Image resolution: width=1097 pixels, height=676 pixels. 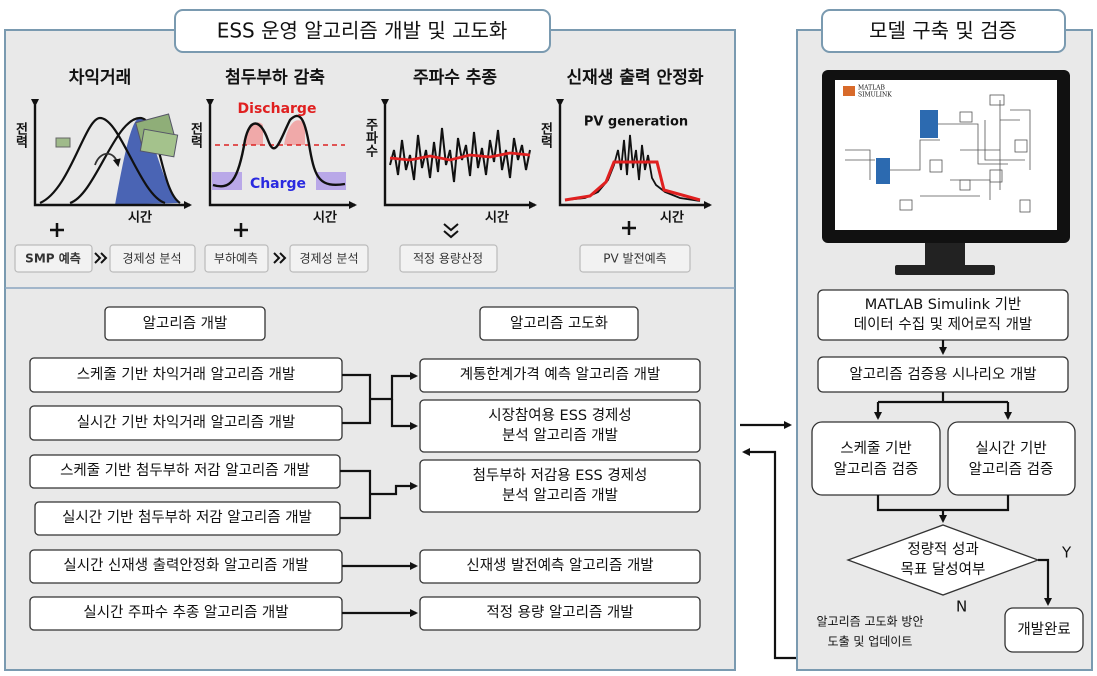 What do you see at coordinates (942, 549) in the screenshot?
I see `decision-text: 정량적 성과` at bounding box center [942, 549].